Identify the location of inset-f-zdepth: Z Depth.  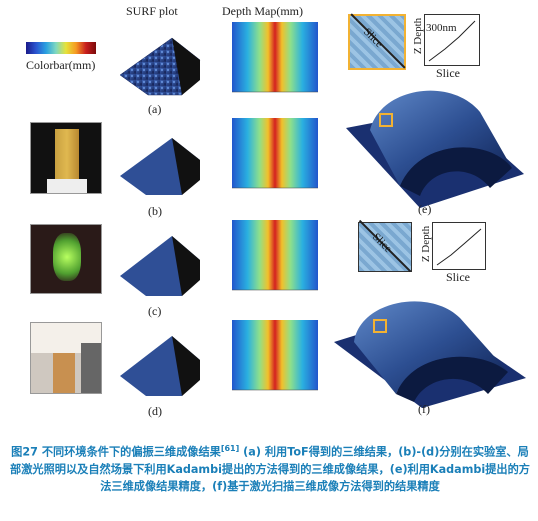
(426, 244).